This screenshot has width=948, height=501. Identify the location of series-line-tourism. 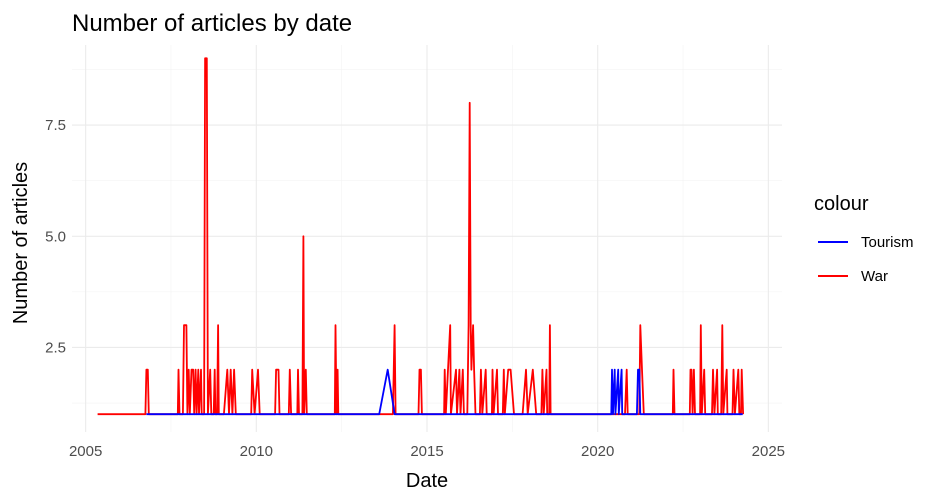
(444, 392).